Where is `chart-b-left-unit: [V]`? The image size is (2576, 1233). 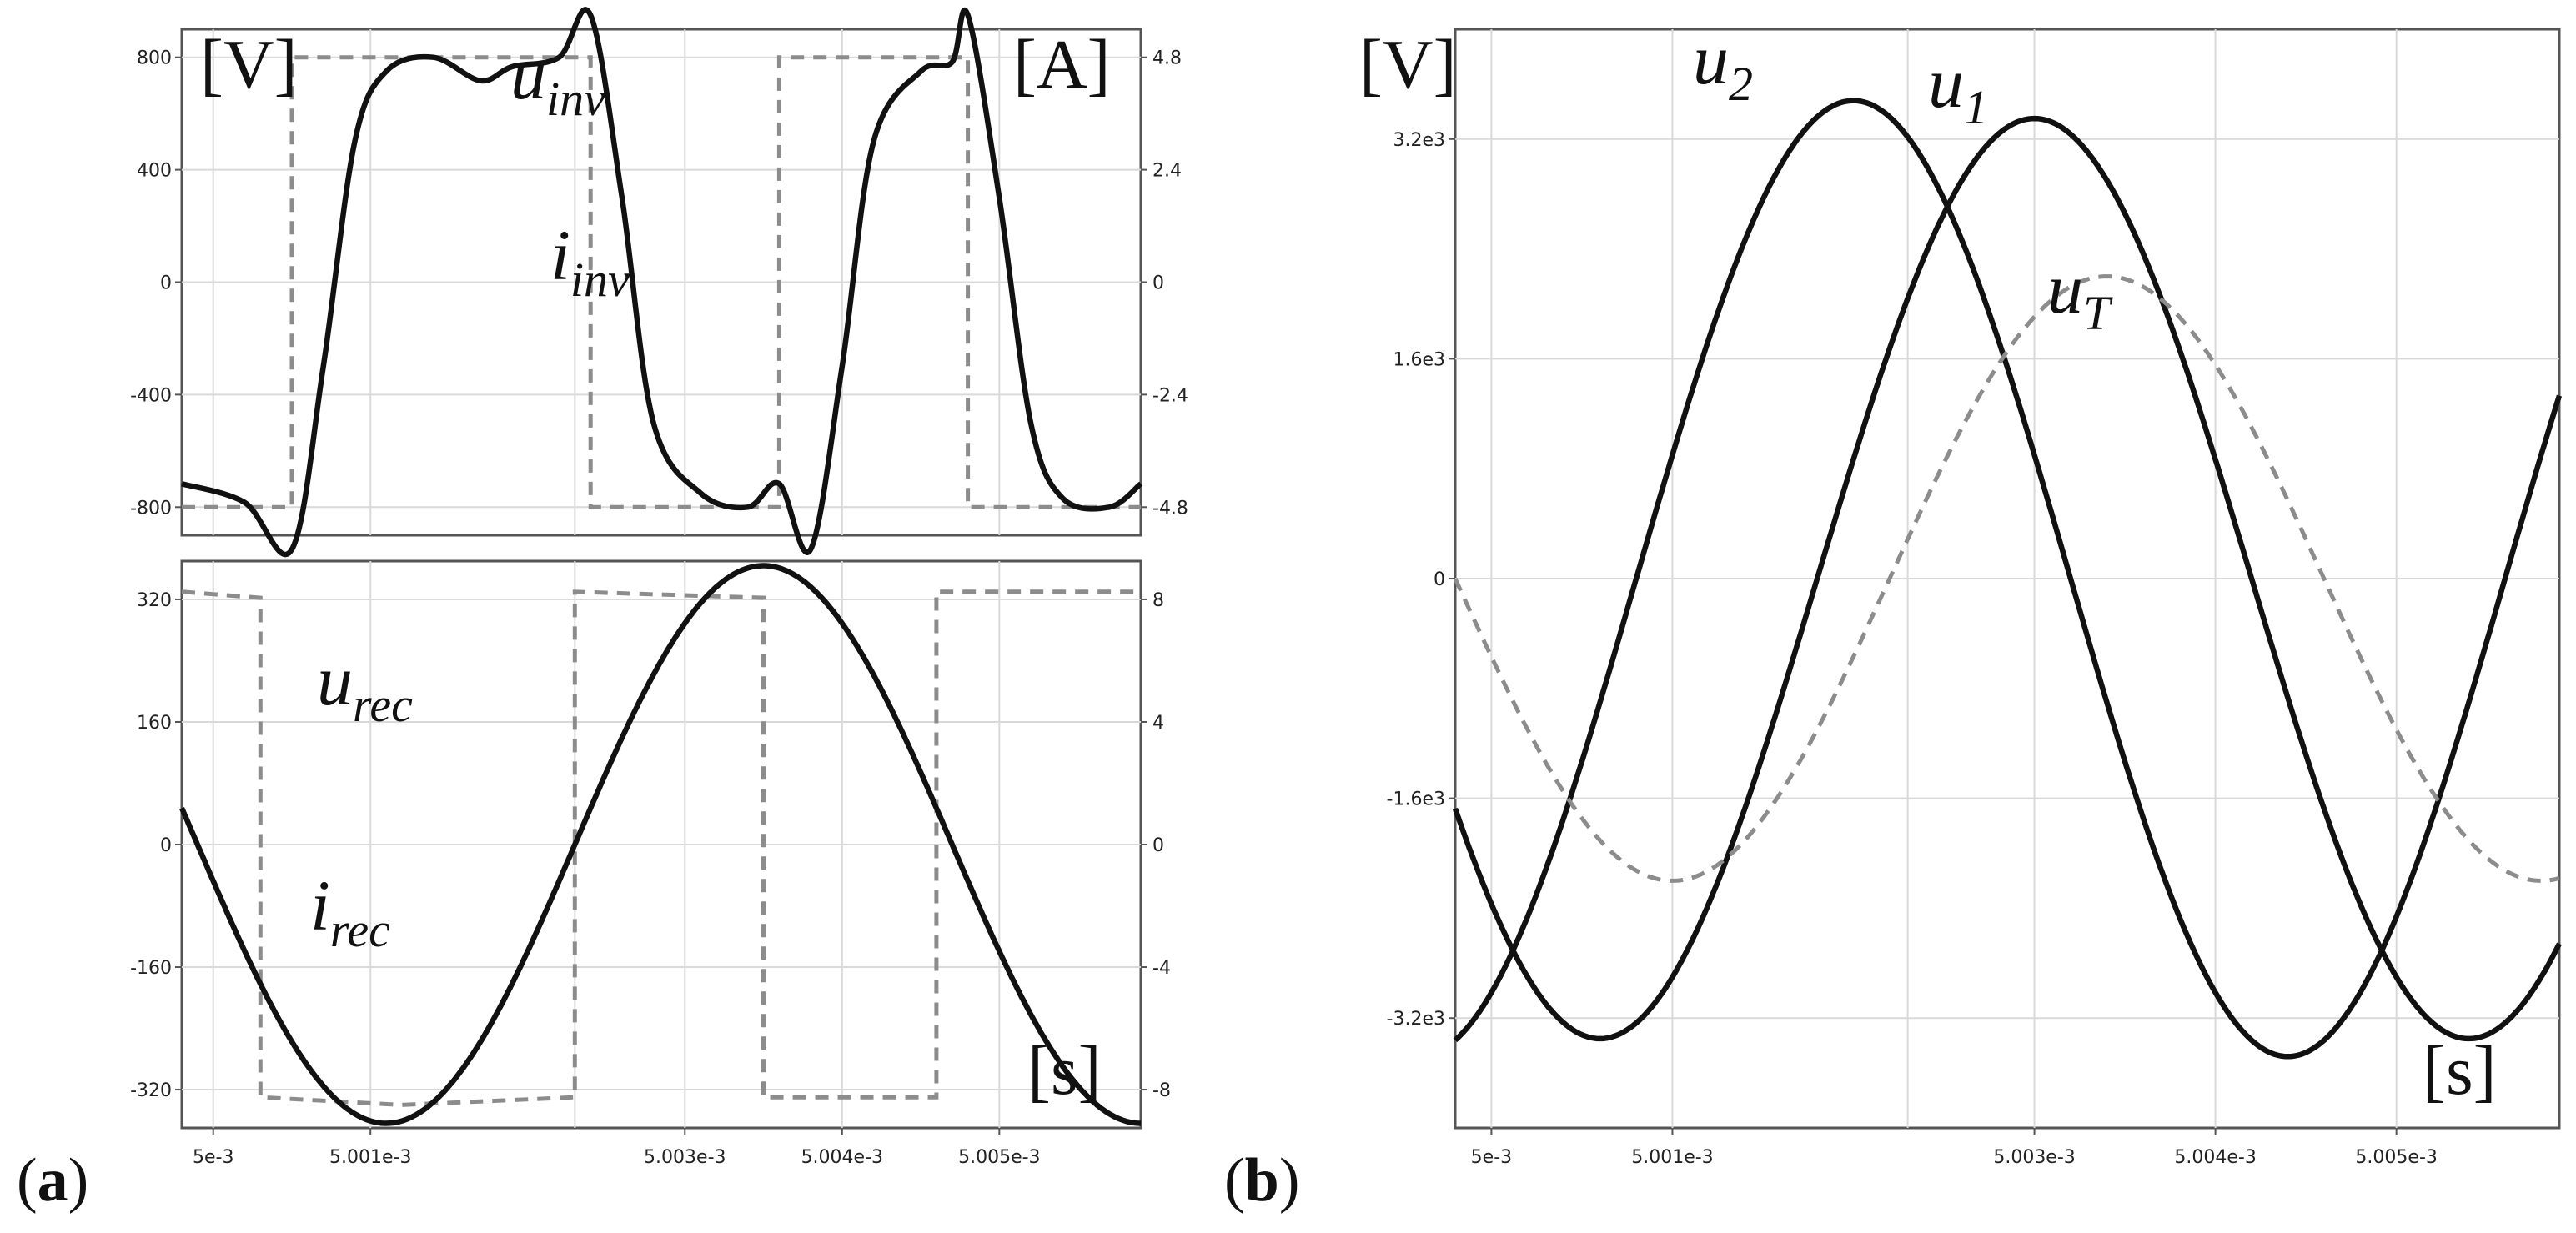
chart-b-left-unit: [V] is located at coordinates (1408, 64).